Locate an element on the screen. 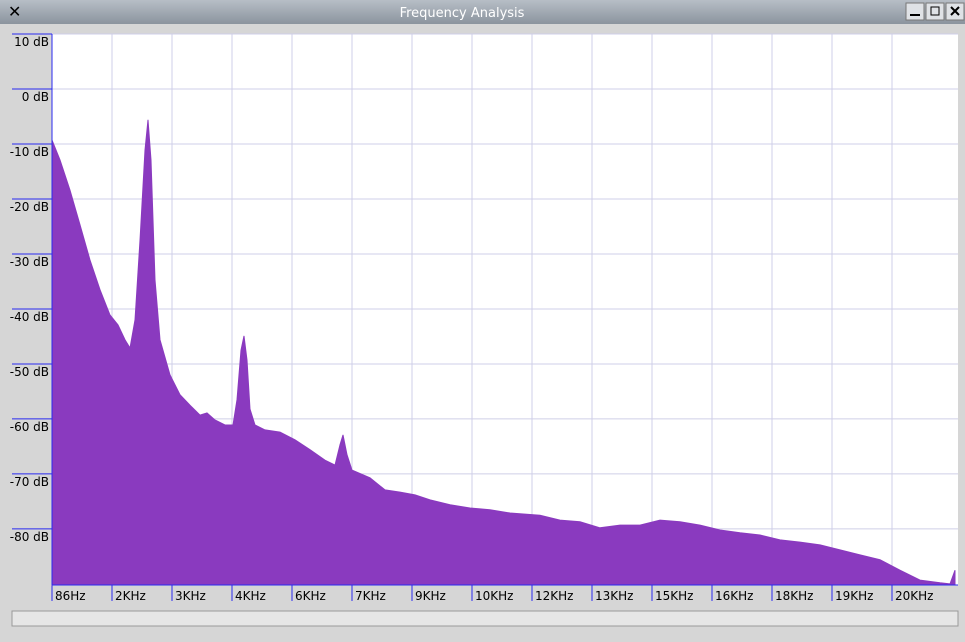  maximize-button is located at coordinates (935, 11).